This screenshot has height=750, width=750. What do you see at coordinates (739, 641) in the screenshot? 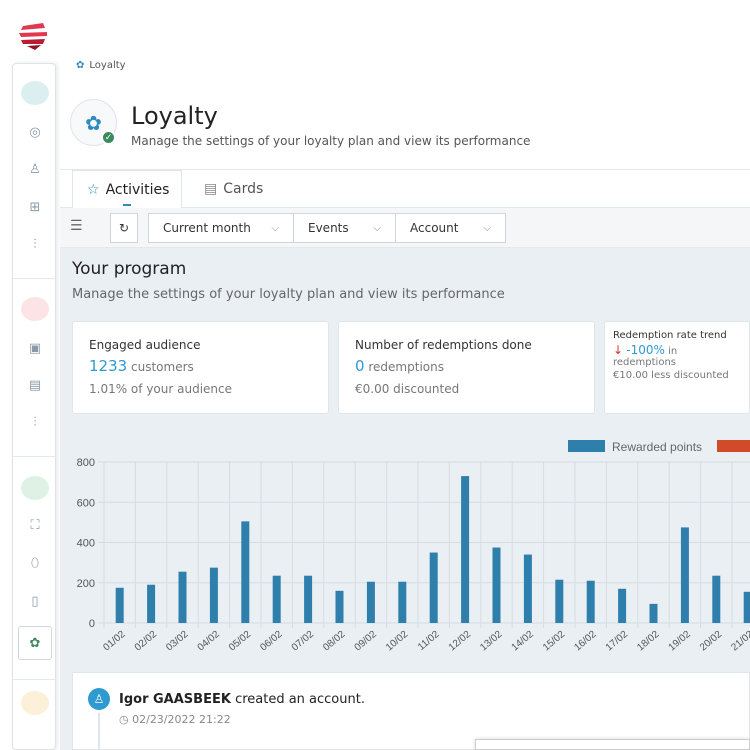
I see `x-tick-label: 21/02` at bounding box center [739, 641].